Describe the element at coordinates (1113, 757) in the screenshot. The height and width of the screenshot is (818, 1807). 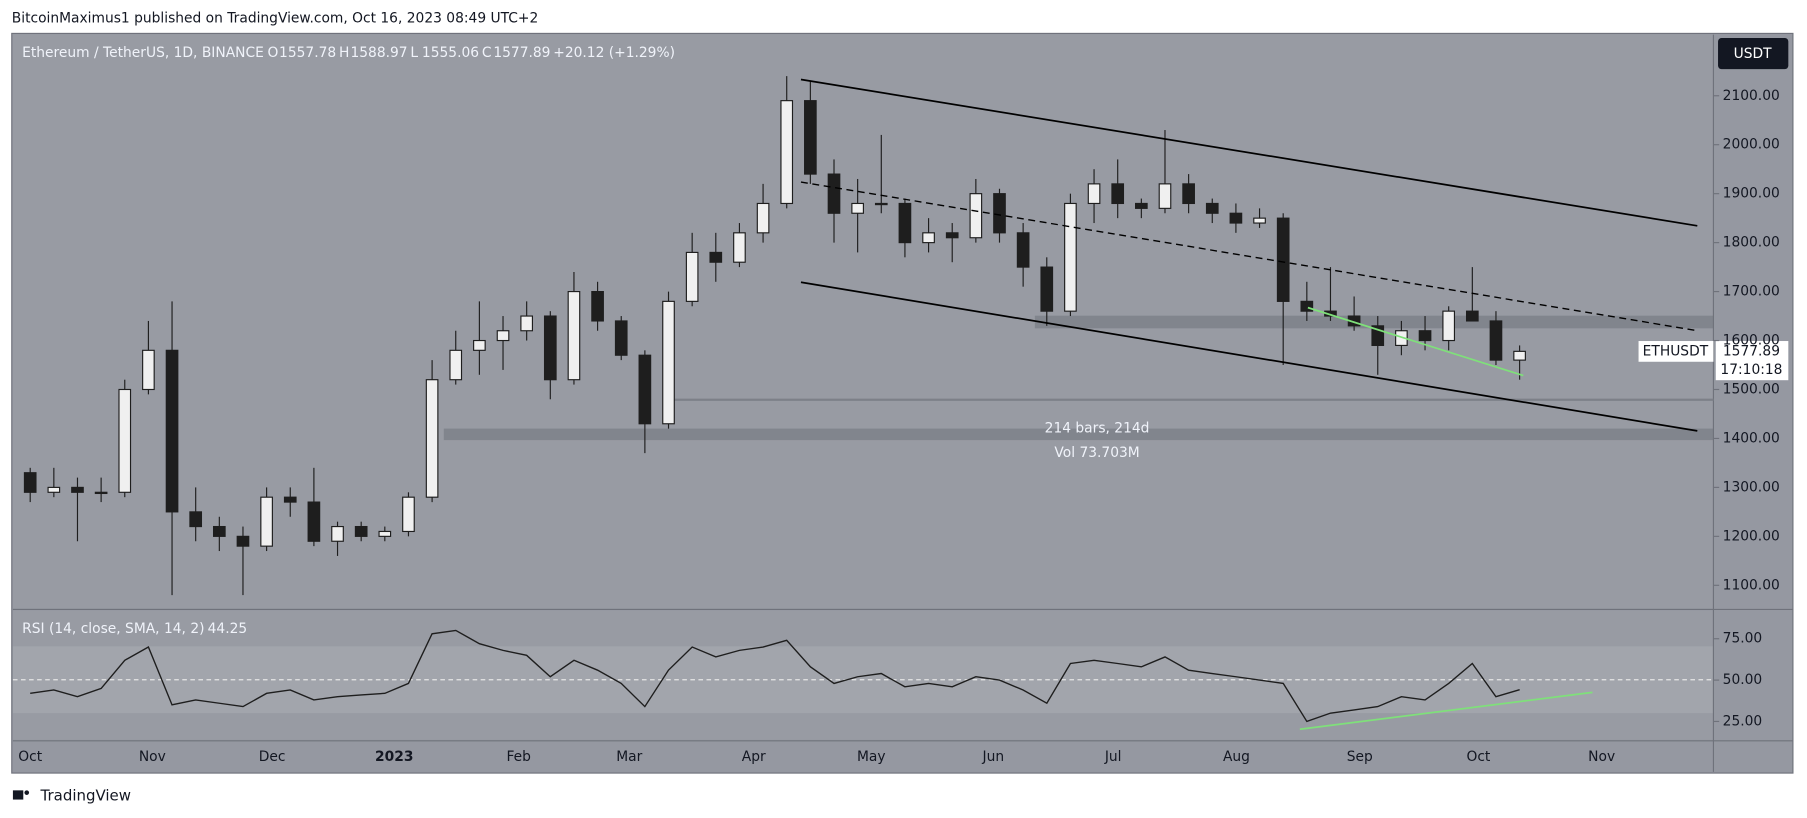
I see `x-tick-label: Jul` at that location.